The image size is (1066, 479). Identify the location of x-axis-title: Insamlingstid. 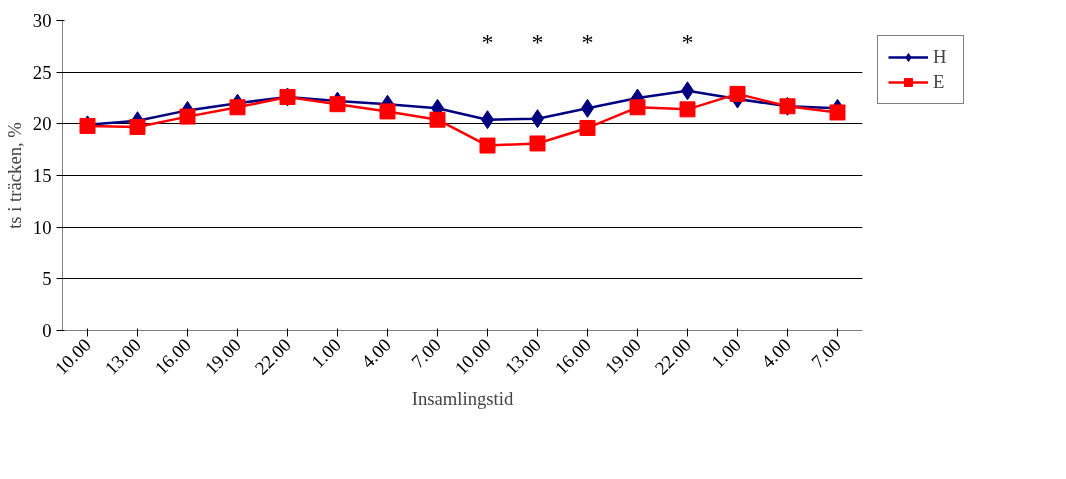
(462, 399).